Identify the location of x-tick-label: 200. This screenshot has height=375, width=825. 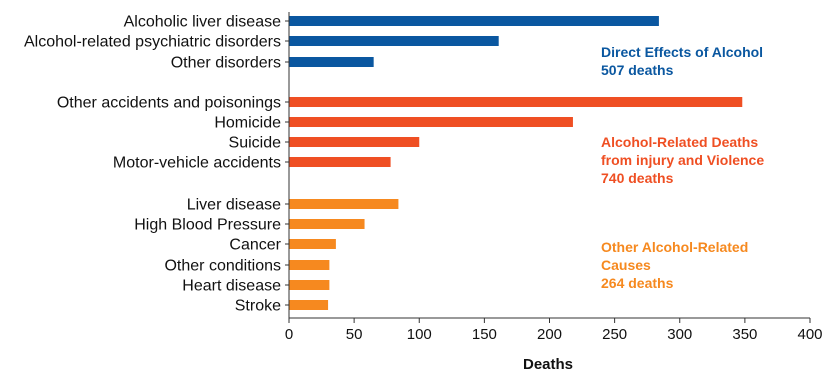
(549, 334).